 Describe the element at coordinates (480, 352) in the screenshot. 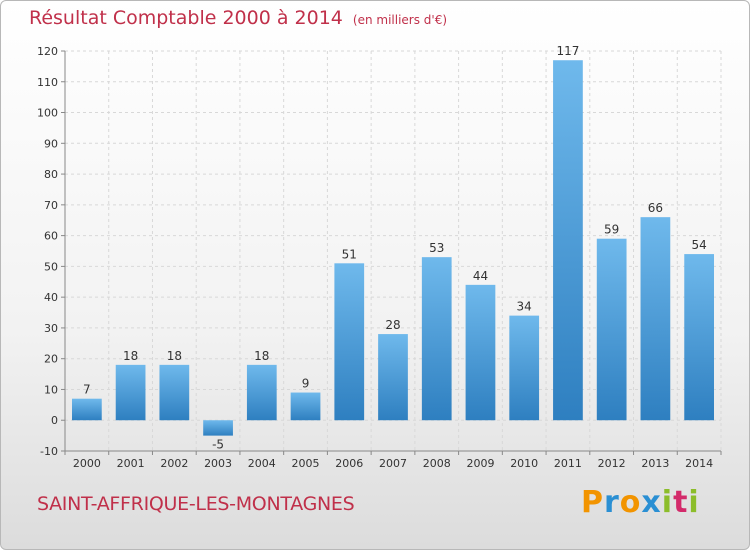

I see `bar-2009` at that location.